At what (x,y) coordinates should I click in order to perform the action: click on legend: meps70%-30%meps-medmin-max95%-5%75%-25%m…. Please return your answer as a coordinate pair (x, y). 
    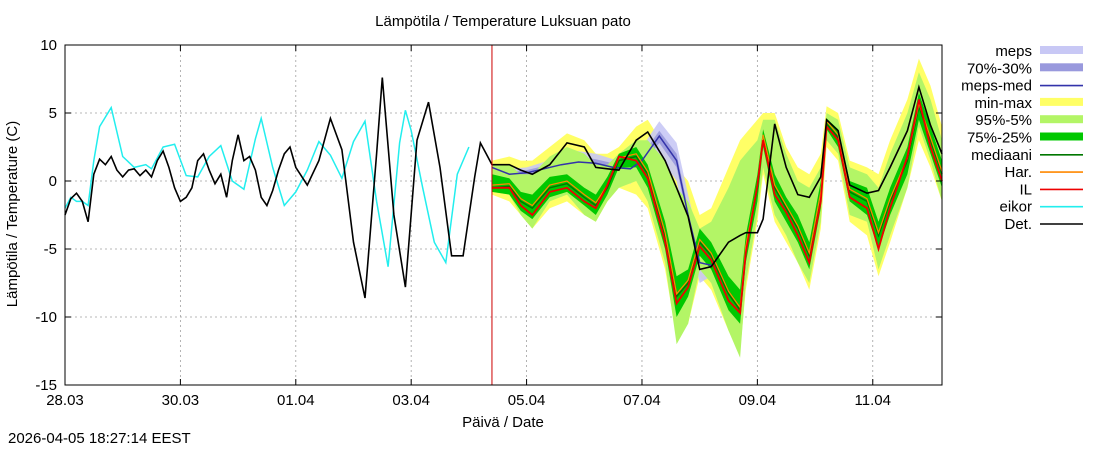
    Looking at the image, I should click on (1022, 138).